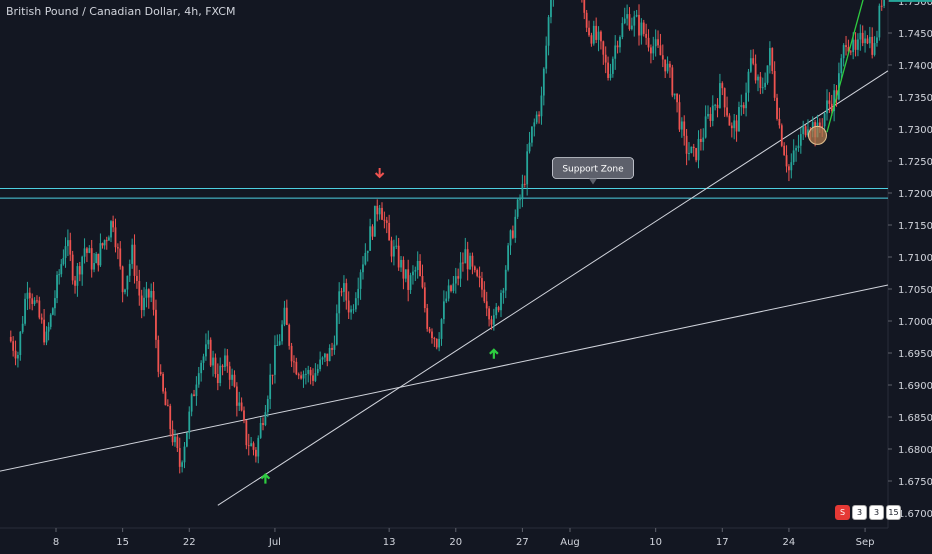 Image resolution: width=932 pixels, height=554 pixels. What do you see at coordinates (865, 542) in the screenshot?
I see `time-tick-label: Sep` at bounding box center [865, 542].